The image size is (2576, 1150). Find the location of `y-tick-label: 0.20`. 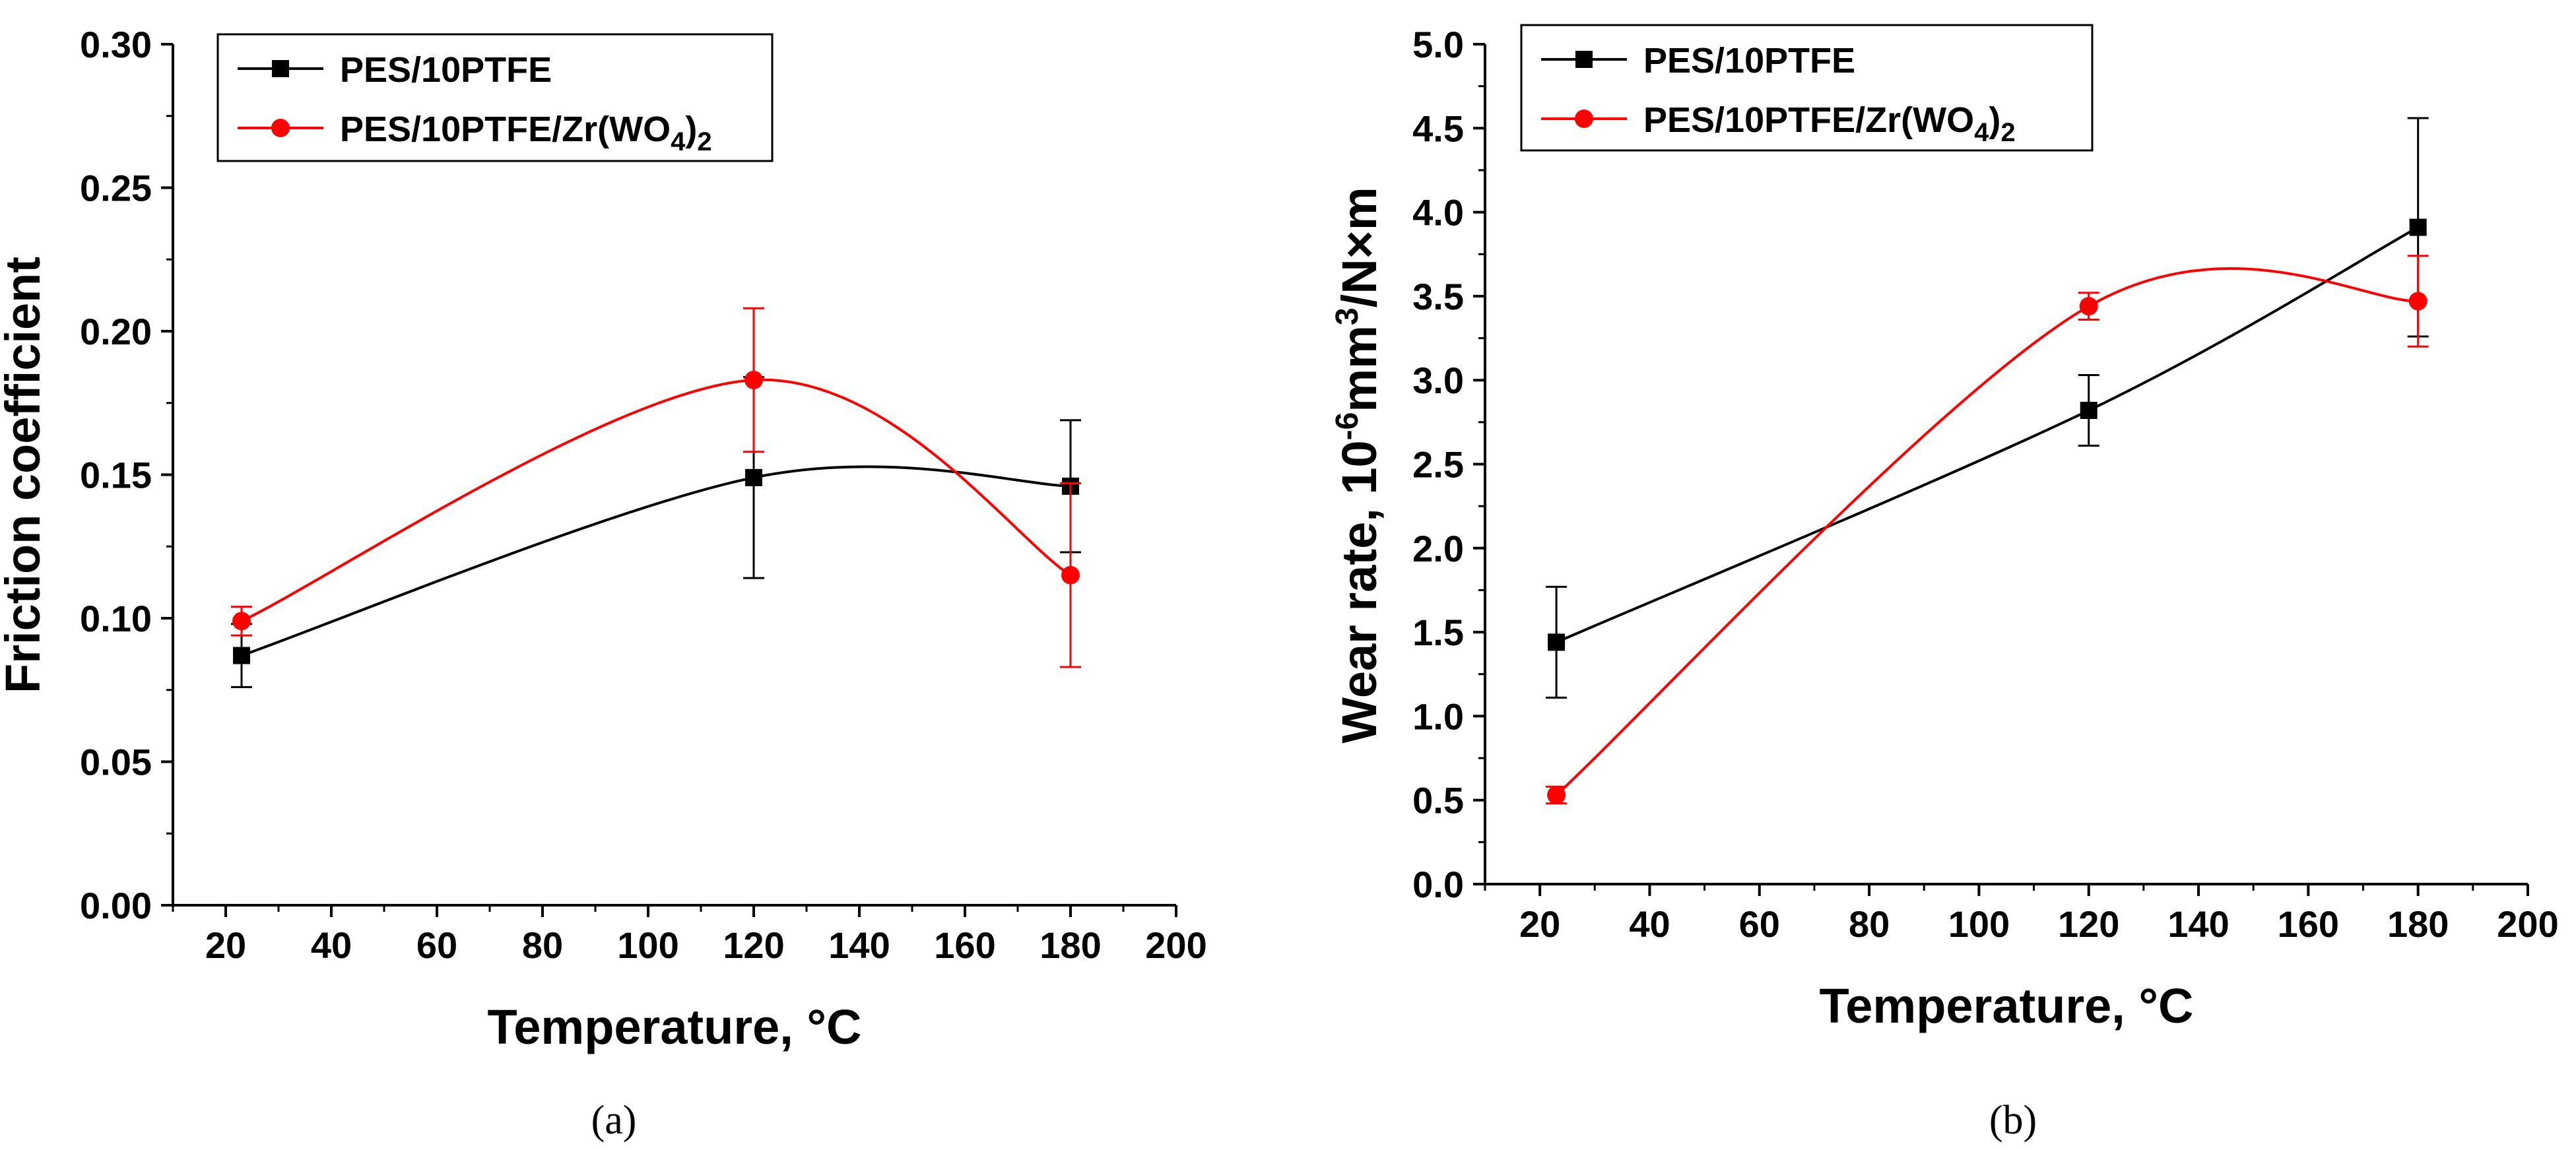

y-tick-label: 0.20 is located at coordinates (116, 331).